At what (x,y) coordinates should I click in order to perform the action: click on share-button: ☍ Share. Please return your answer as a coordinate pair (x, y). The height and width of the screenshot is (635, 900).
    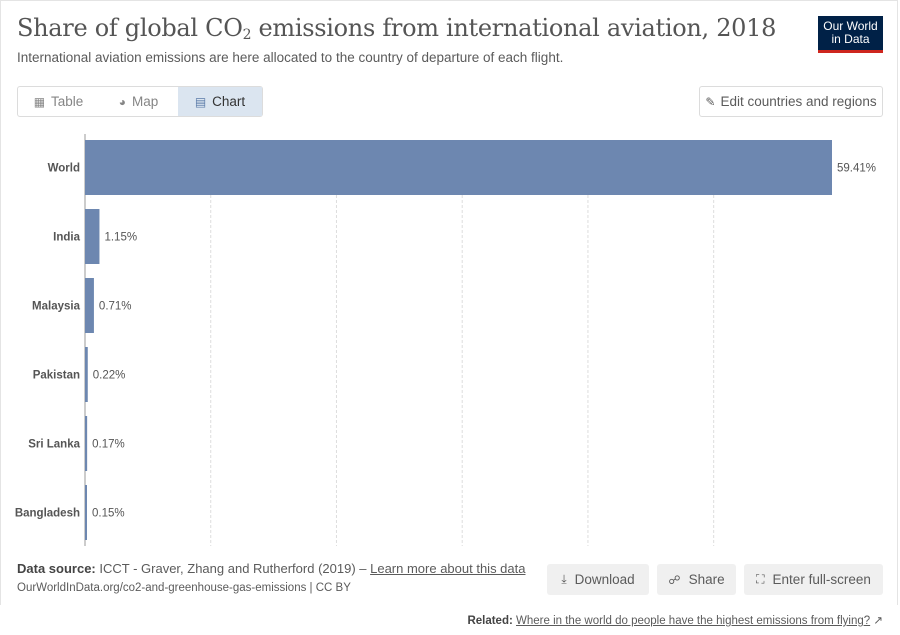
    Looking at the image, I should click on (696, 579).